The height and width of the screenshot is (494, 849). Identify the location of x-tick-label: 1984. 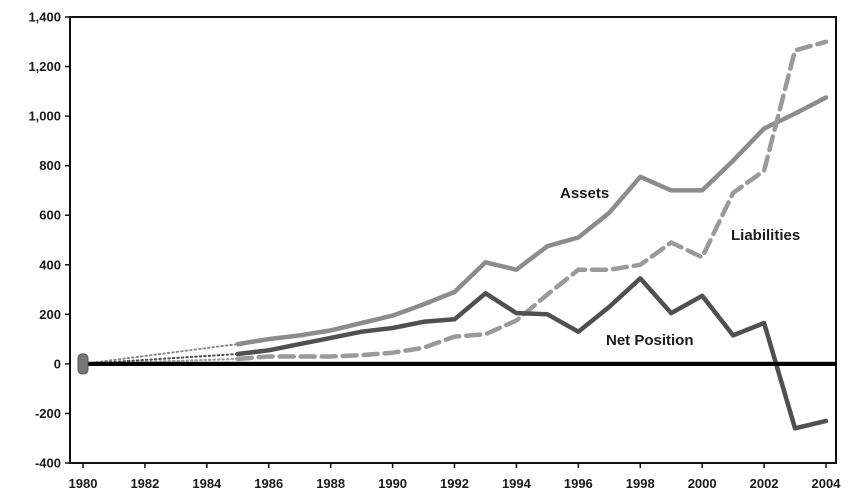
(207, 483).